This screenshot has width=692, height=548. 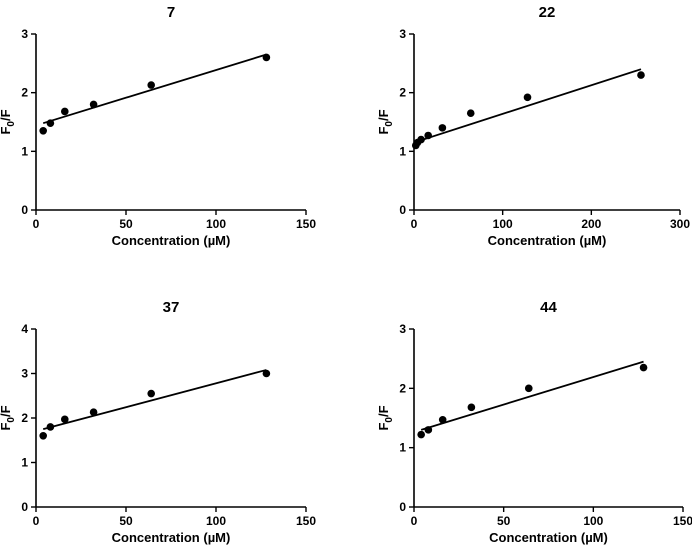 I want to click on chart-title: 7, so click(x=171, y=12).